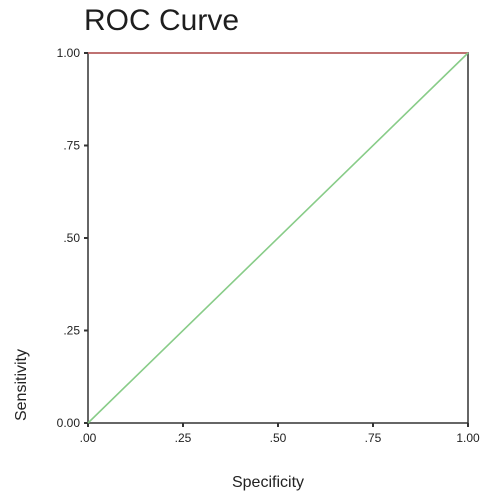 This screenshot has height=497, width=485. I want to click on x-tick-label: .00, so click(88, 438).